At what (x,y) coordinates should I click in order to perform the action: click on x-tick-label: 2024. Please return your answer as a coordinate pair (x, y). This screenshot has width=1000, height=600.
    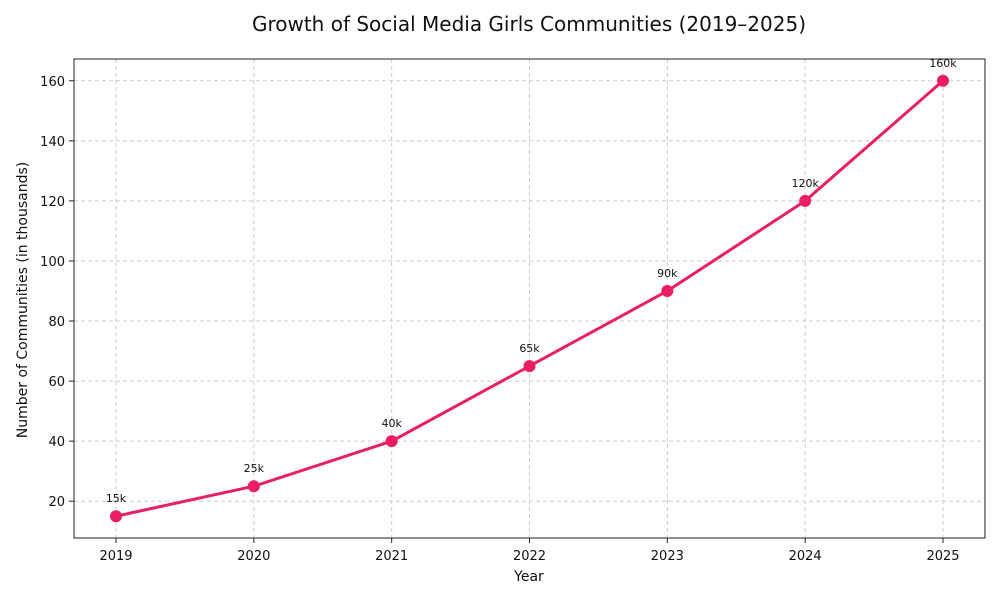
    Looking at the image, I should click on (805, 556).